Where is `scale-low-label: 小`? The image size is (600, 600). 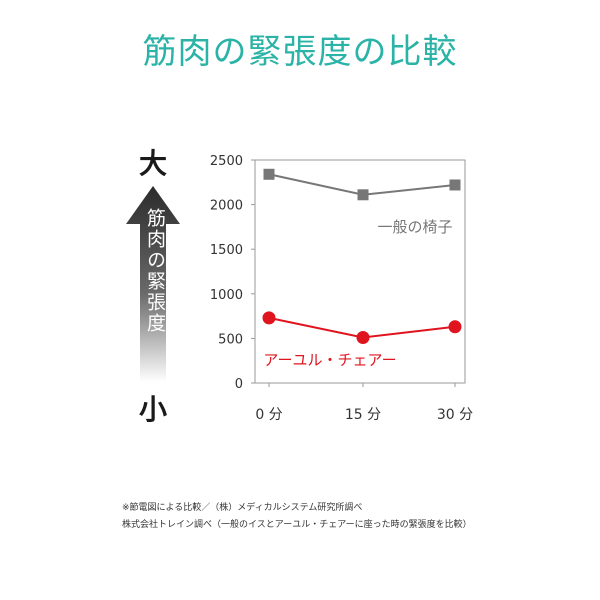 scale-low-label: 小 is located at coordinates (152, 409).